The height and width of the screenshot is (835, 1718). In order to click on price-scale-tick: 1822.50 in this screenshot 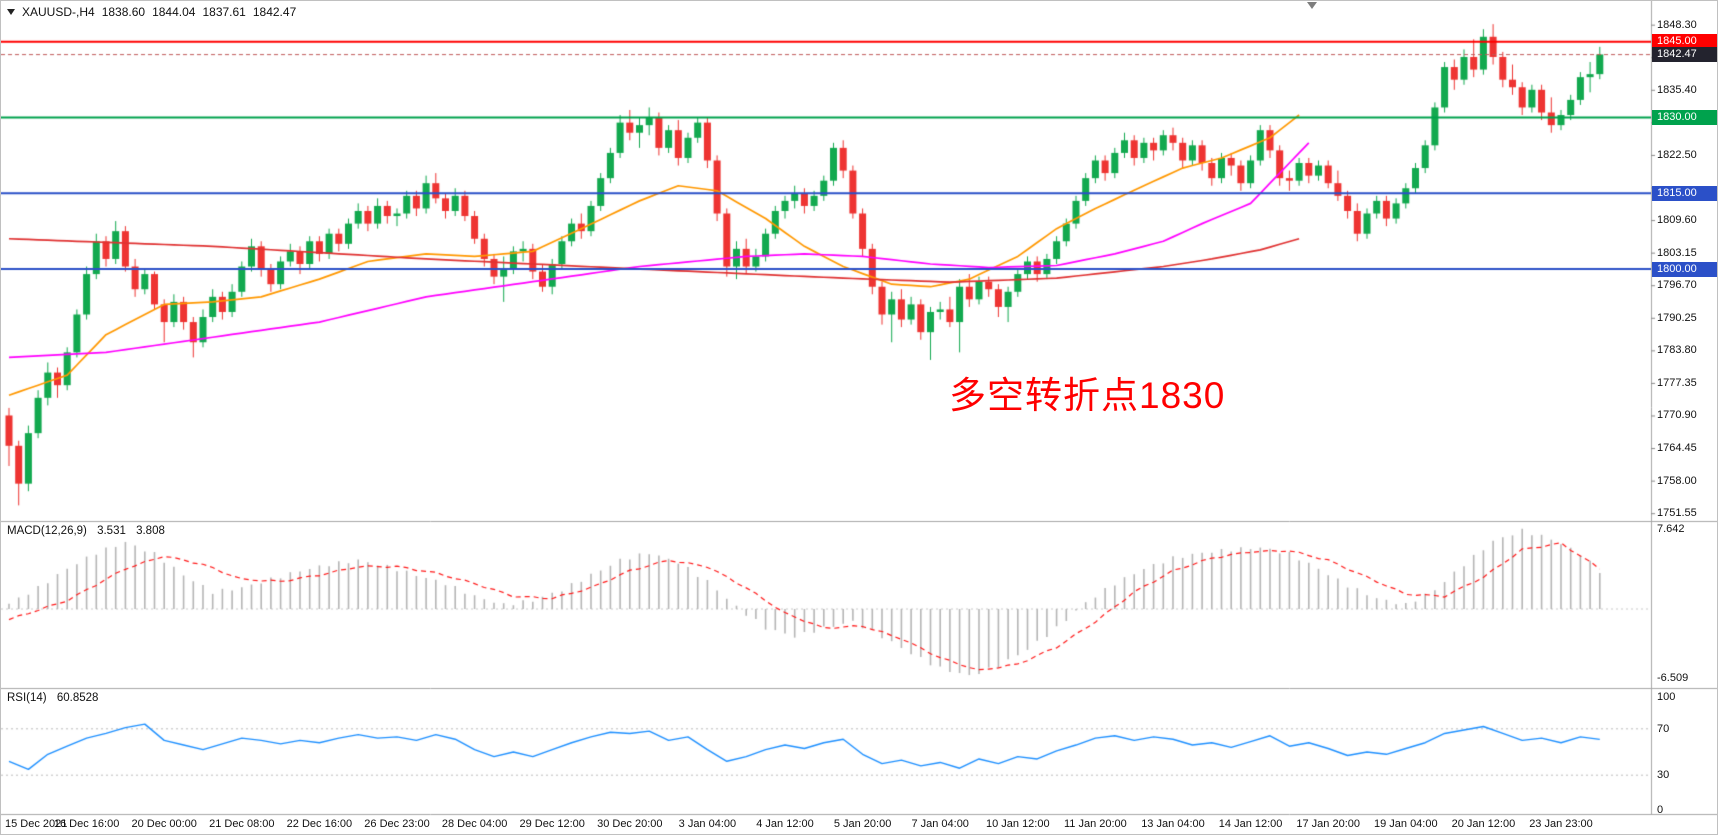, I will do `click(1677, 154)`.